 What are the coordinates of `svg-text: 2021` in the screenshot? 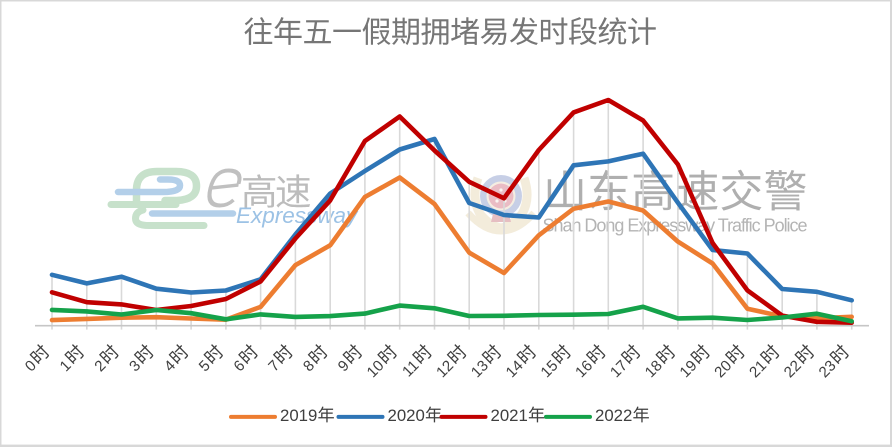 It's located at (509, 415).